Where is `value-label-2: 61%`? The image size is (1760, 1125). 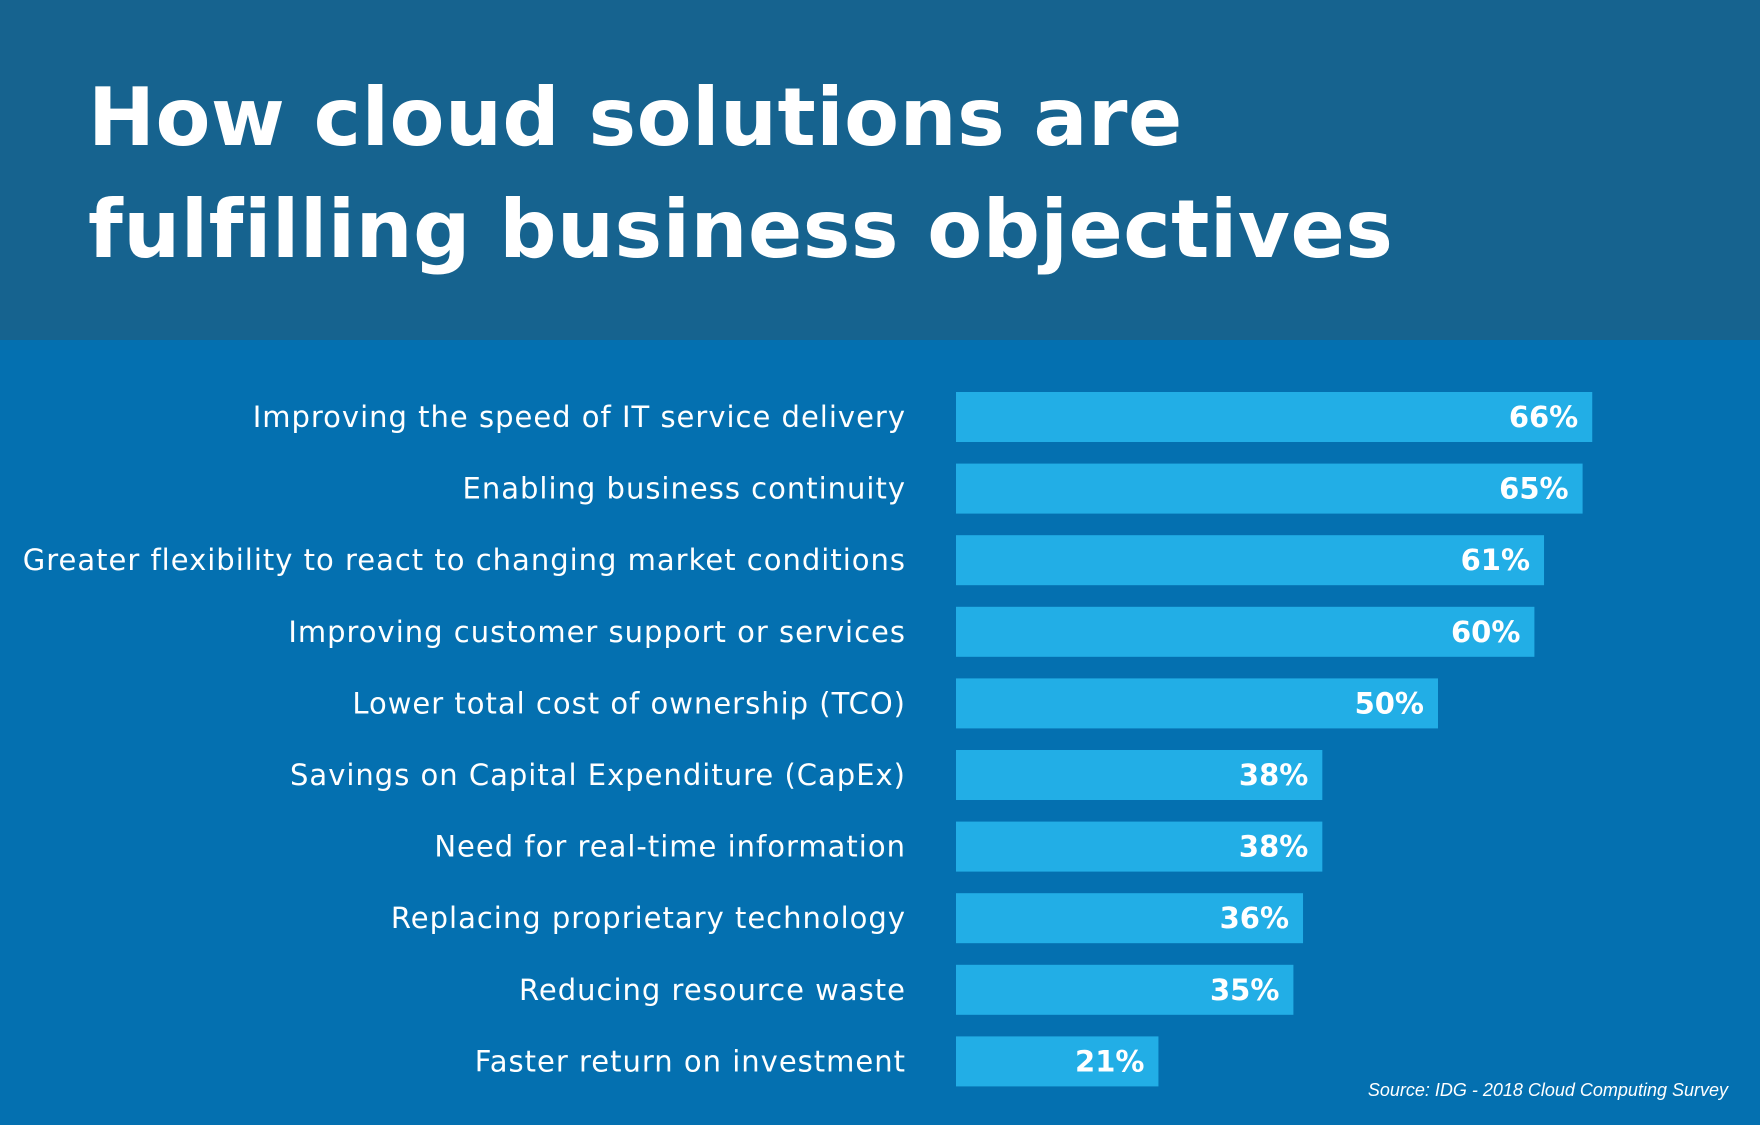
value-label-2: 61% is located at coordinates (1495, 560).